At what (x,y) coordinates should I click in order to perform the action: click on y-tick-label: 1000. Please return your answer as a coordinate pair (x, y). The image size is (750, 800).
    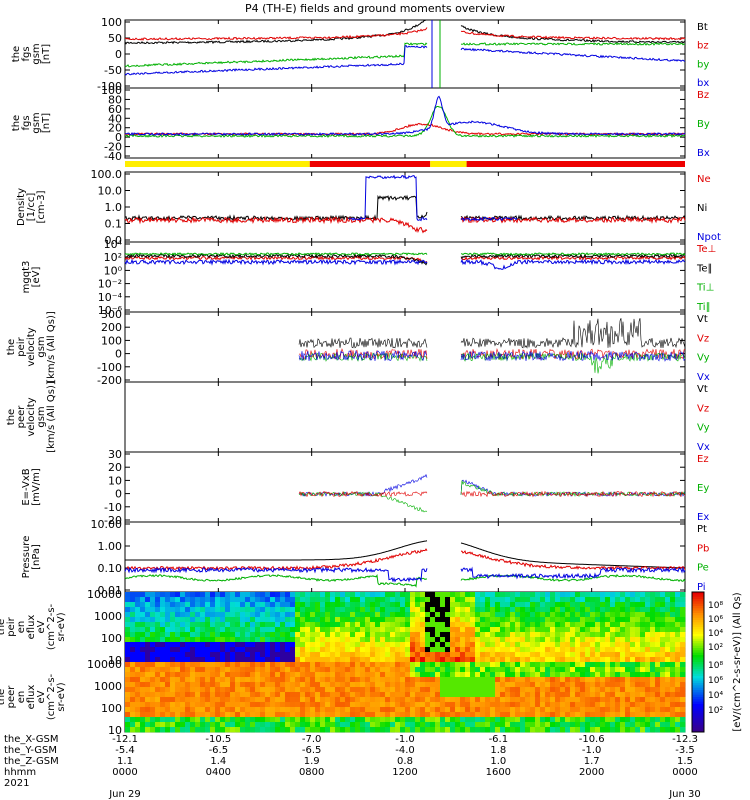
    Looking at the image, I should click on (108, 616).